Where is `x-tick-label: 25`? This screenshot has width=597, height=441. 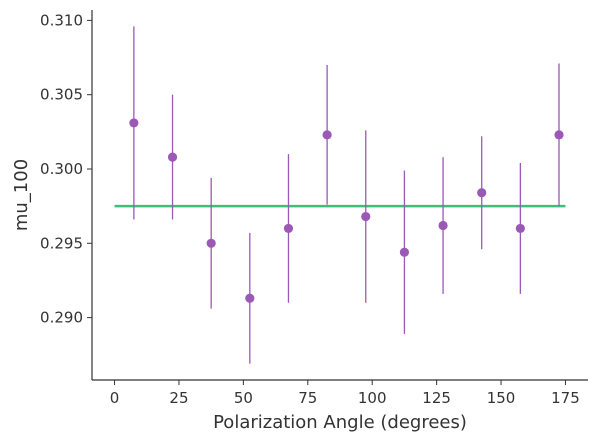 x-tick-label: 25 is located at coordinates (178, 398).